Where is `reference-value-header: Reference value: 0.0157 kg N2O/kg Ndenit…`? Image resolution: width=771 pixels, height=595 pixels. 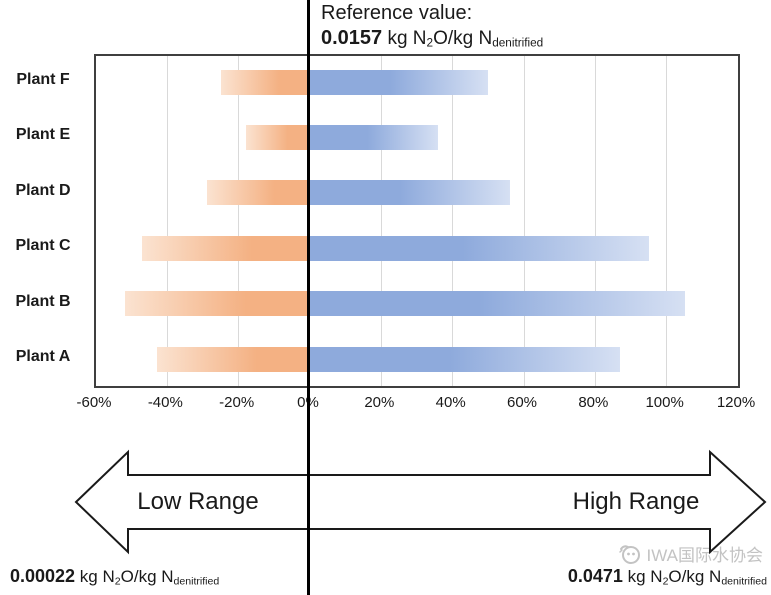 reference-value-header: Reference value: 0.0157 kg N2O/kg Ndenit… is located at coordinates (432, 26).